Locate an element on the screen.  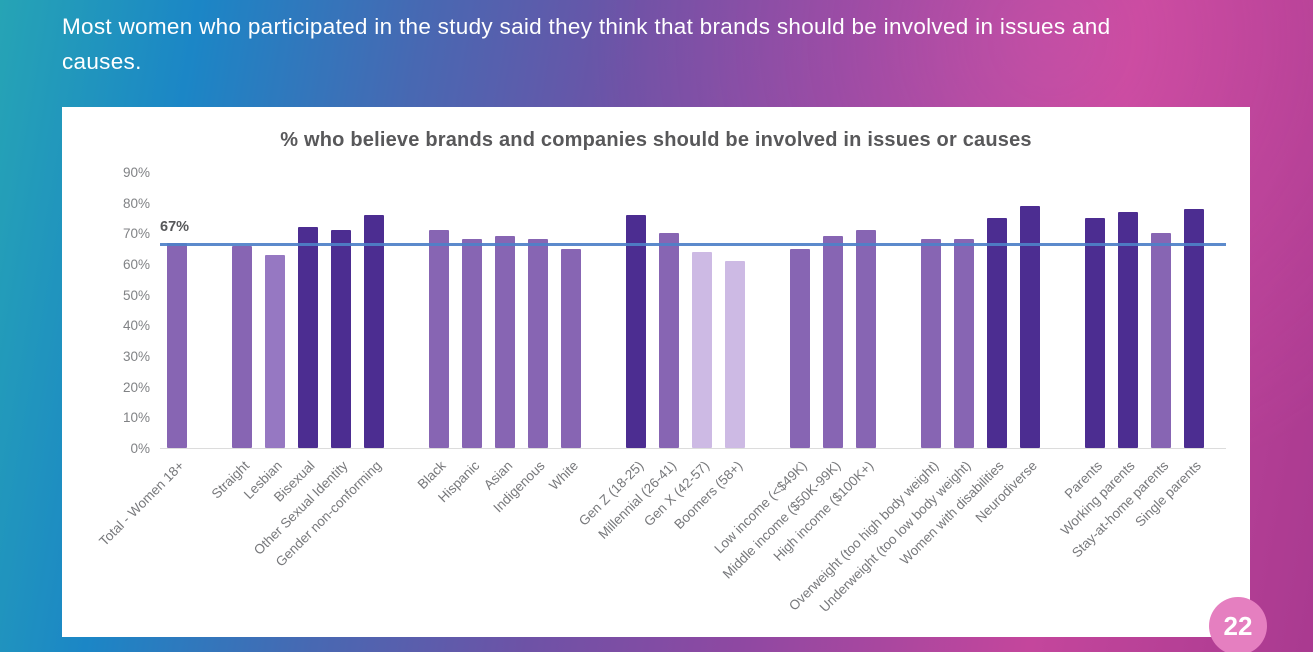
bar-slot: Parents is located at coordinates (1086, 337).